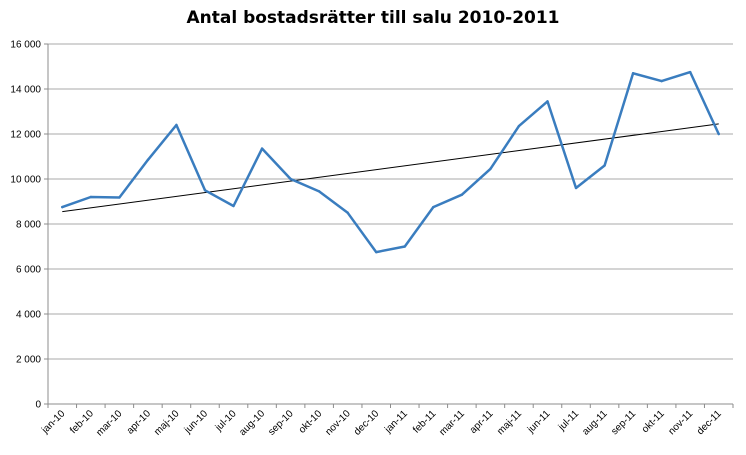 The height and width of the screenshot is (455, 746). Describe the element at coordinates (226, 421) in the screenshot. I see `x-tick-label: jul-10` at that location.